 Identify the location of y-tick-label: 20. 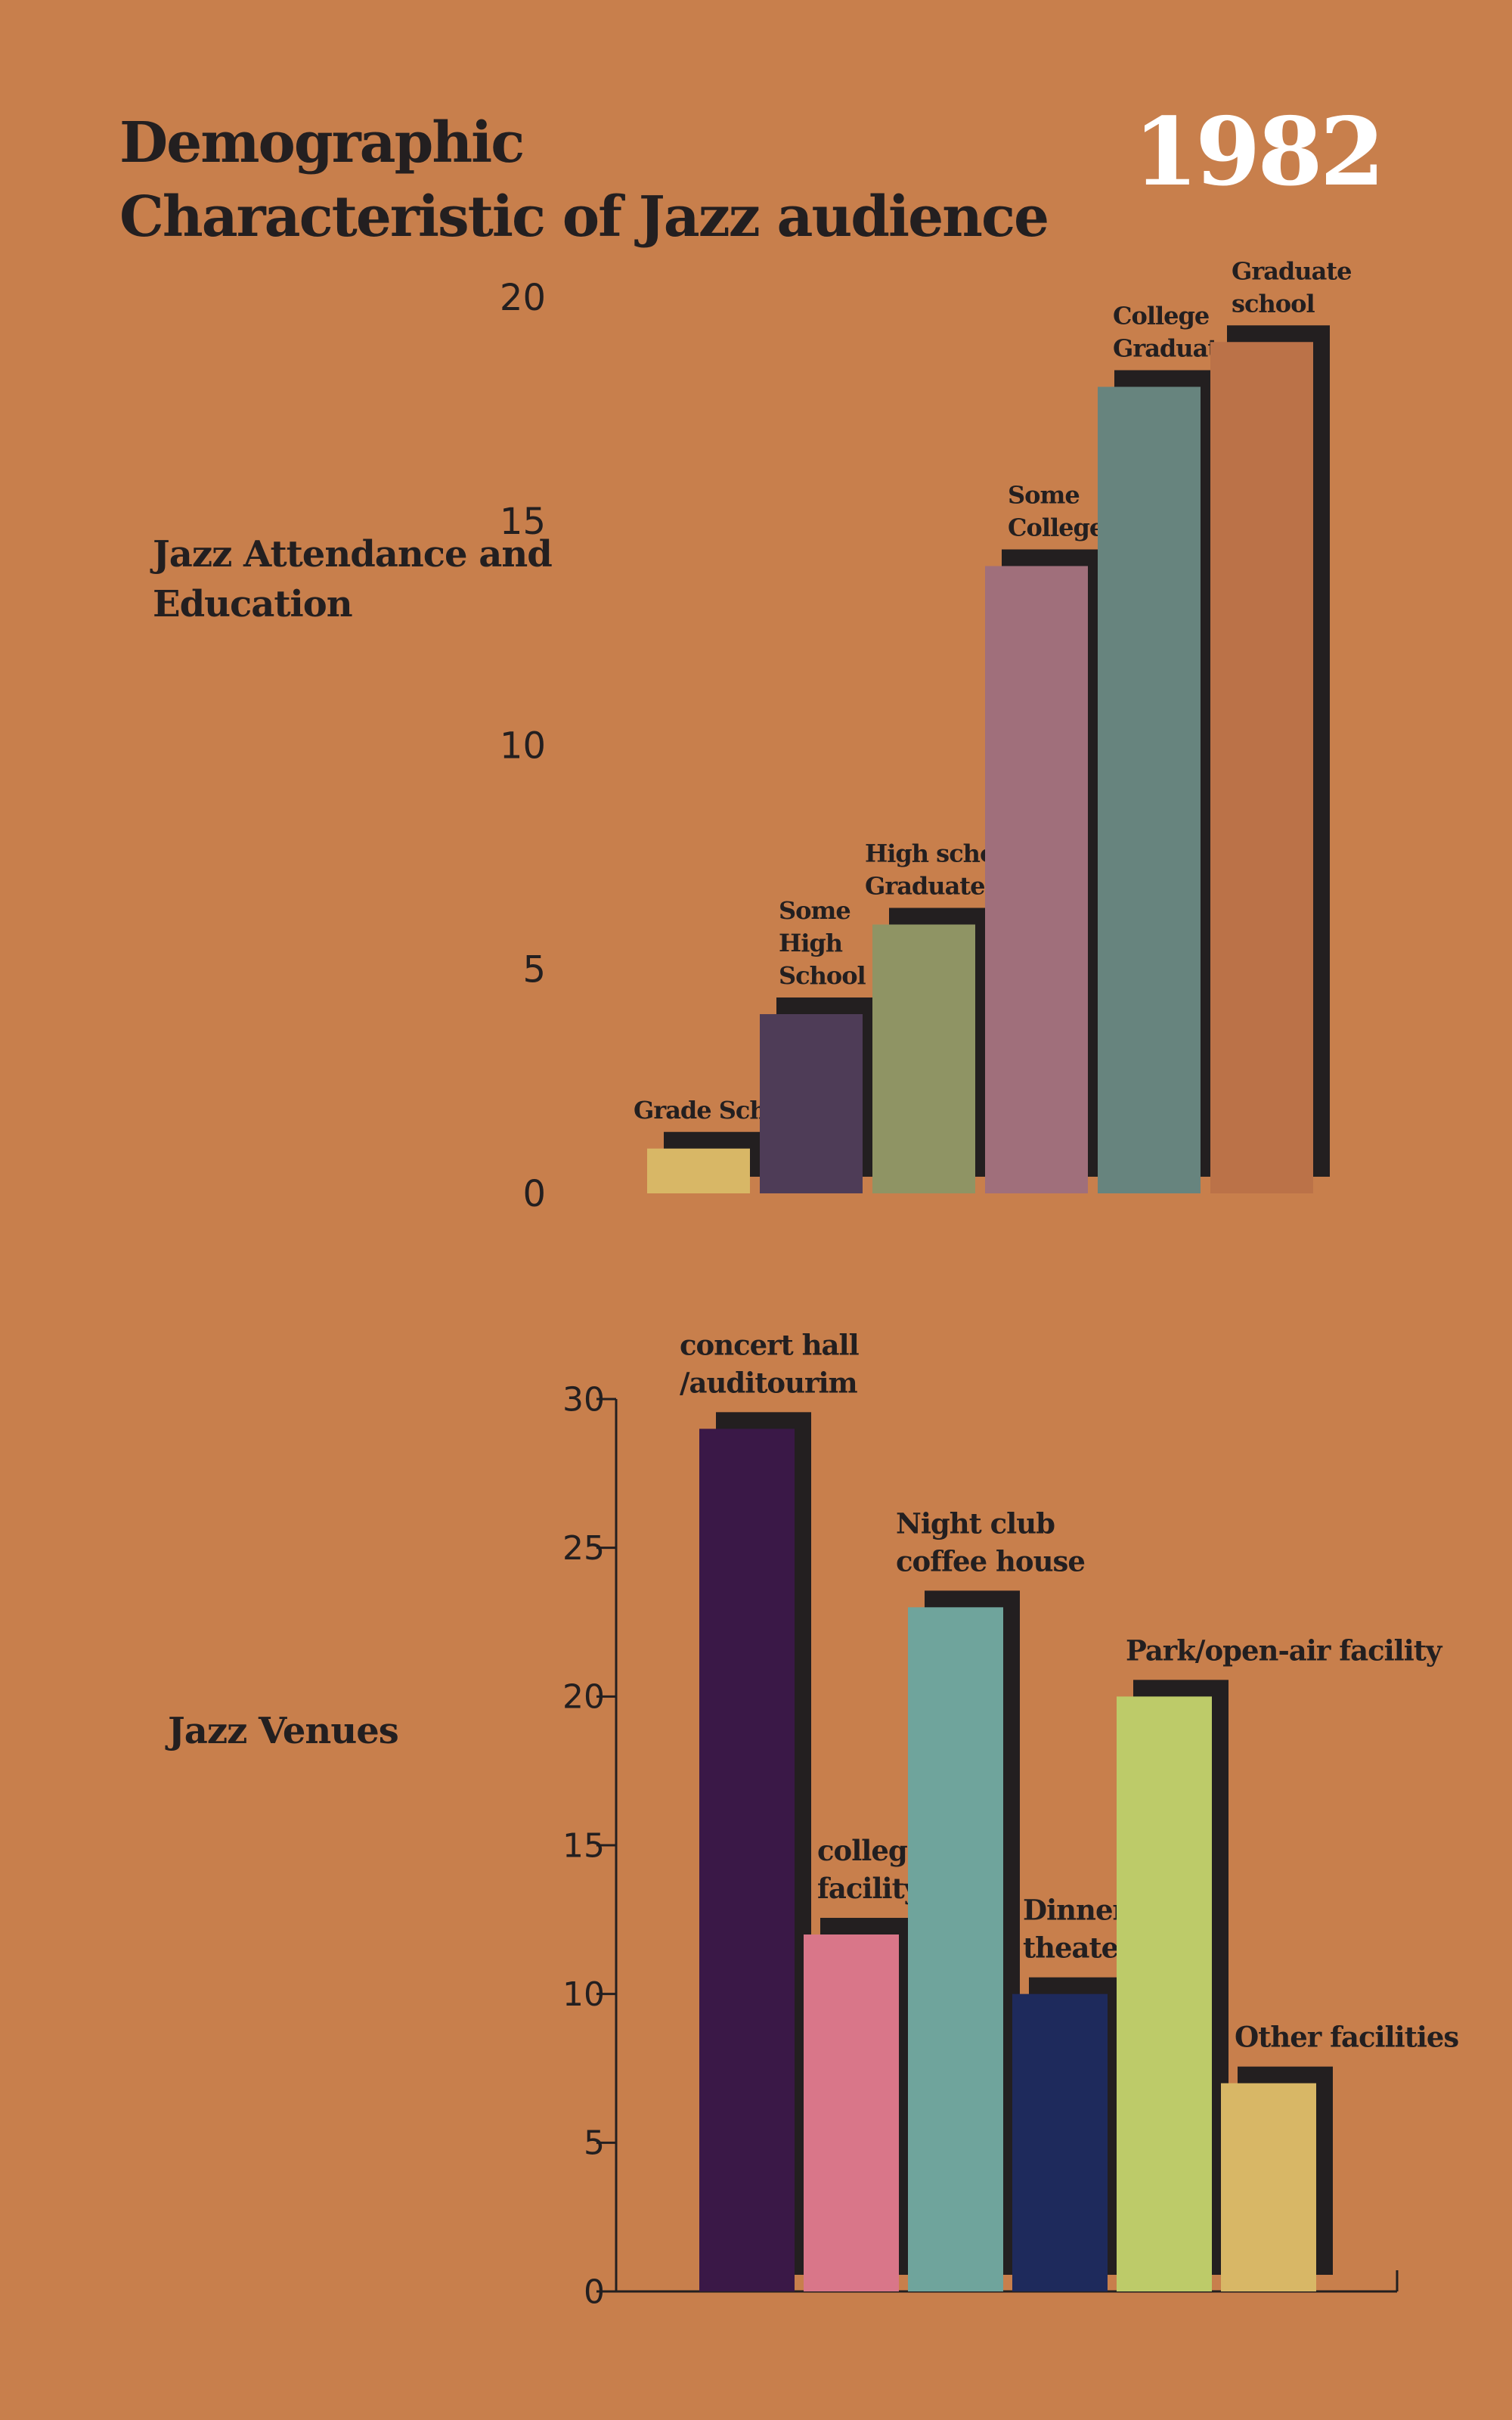
(523, 298).